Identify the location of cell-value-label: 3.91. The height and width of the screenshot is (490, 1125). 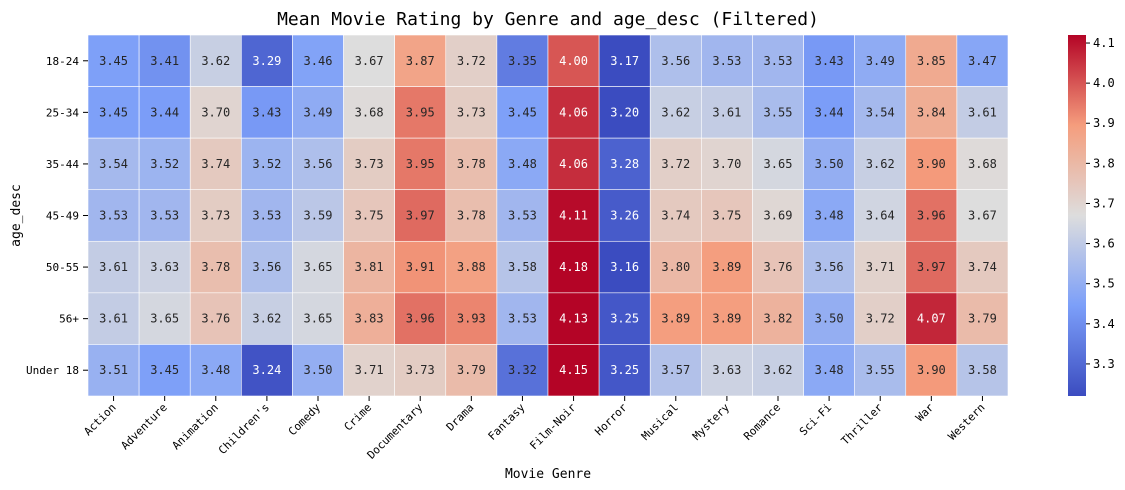
(420, 267).